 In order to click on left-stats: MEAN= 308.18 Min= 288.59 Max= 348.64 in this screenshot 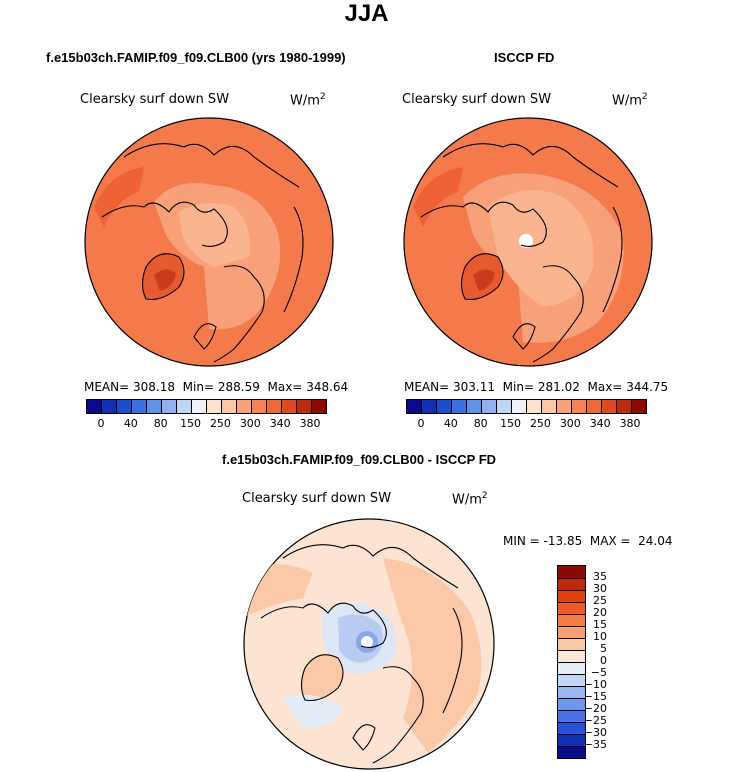, I will do `click(216, 387)`.